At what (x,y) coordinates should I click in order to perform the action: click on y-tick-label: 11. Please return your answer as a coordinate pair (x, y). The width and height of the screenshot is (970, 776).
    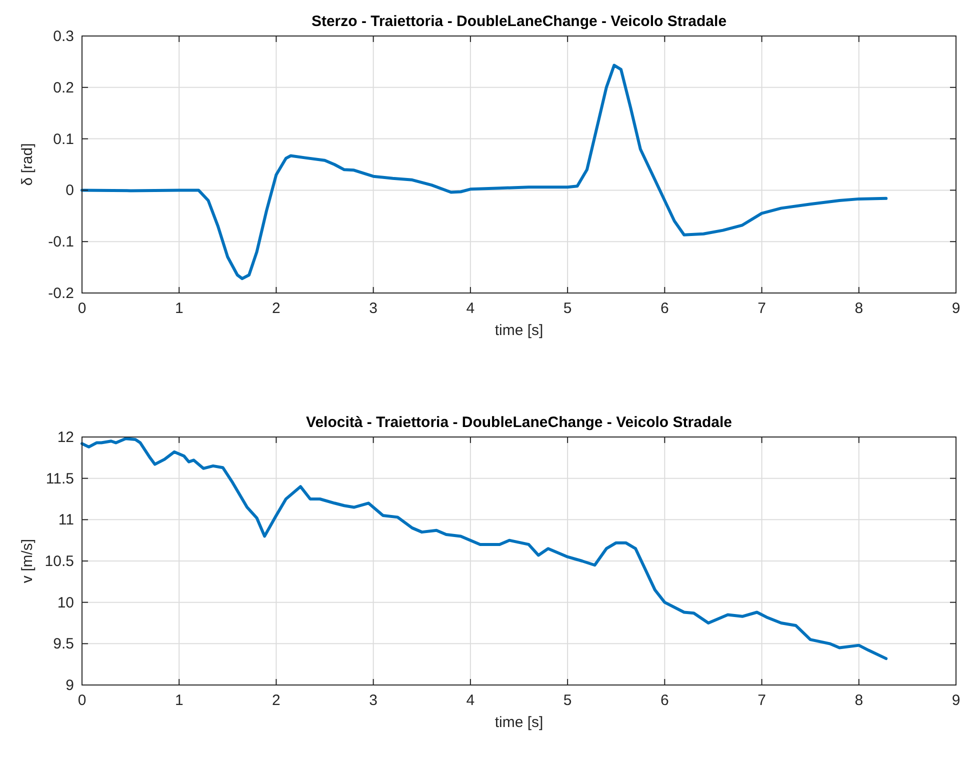
    Looking at the image, I should click on (66, 520).